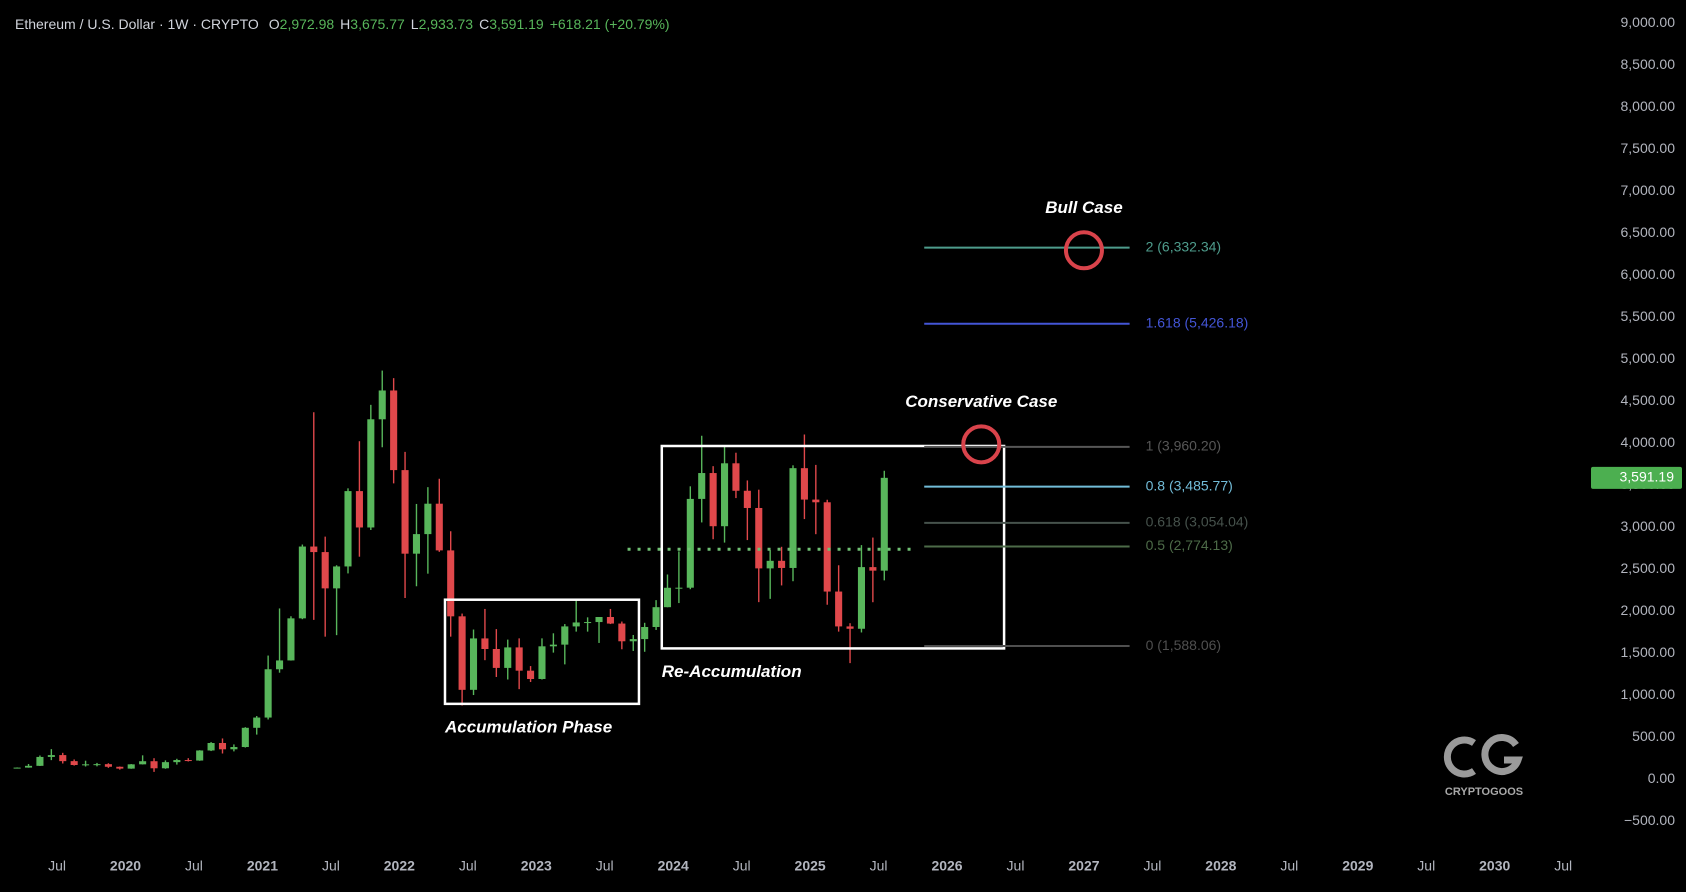 This screenshot has width=1686, height=892. I want to click on header-symbol: Ethereum / U.S. Dollar · 1W · CRYPTO, so click(137, 24).